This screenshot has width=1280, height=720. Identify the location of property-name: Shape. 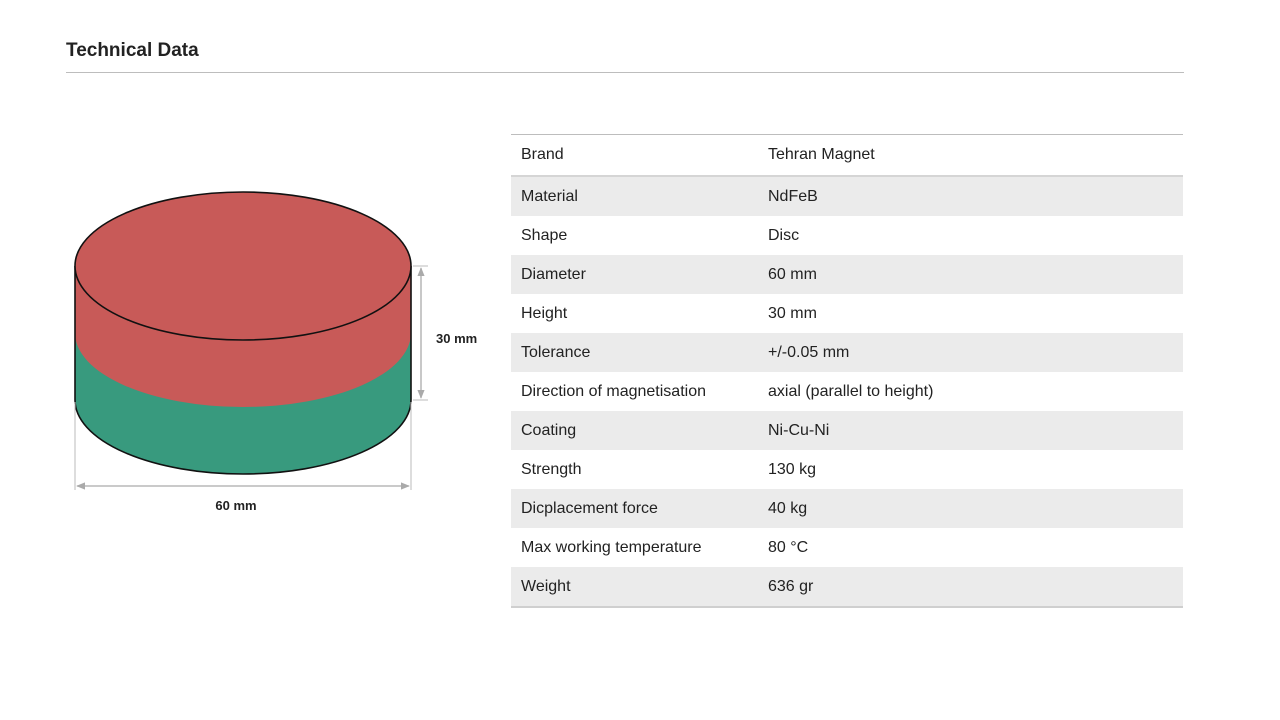
(544, 235).